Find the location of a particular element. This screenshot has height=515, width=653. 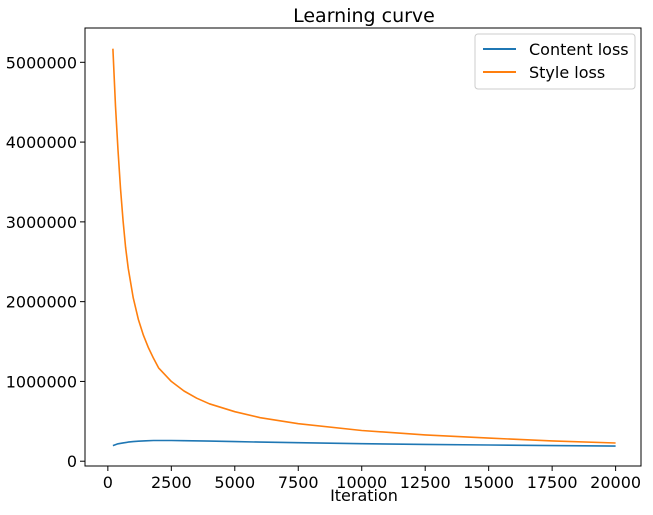

x-tick-label: 7500 is located at coordinates (298, 482).